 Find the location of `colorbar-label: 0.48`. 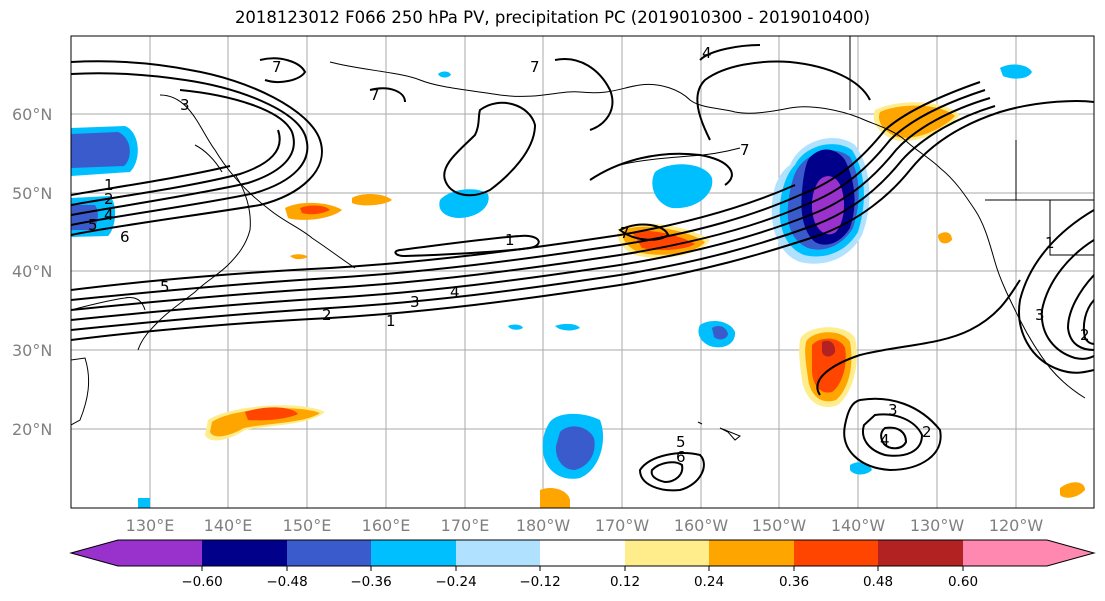

colorbar-label: 0.48 is located at coordinates (878, 582).